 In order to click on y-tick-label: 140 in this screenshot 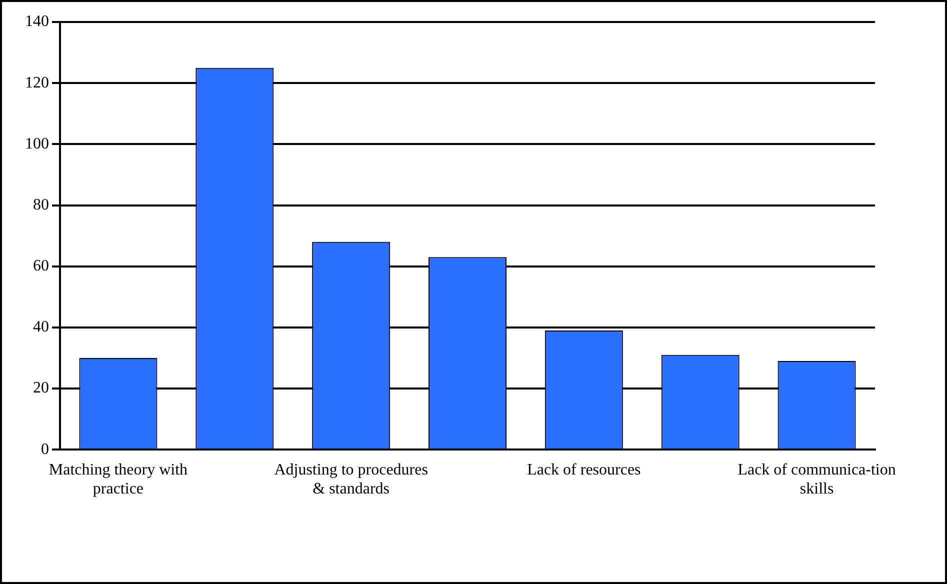, I will do `click(37, 21)`.